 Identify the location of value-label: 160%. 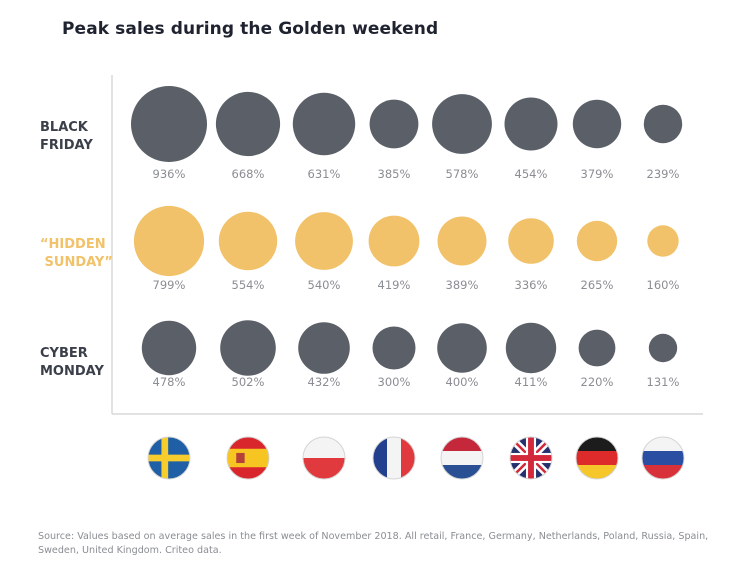
(663, 285).